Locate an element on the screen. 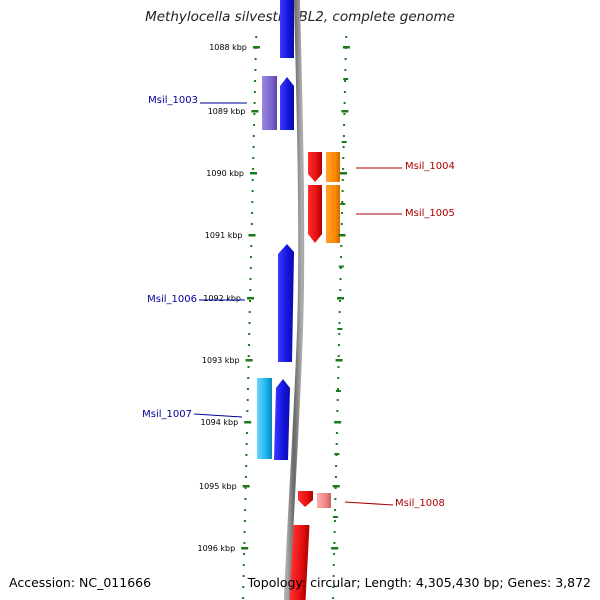  gene-msil-1003-arrow is located at coordinates (287, 103).